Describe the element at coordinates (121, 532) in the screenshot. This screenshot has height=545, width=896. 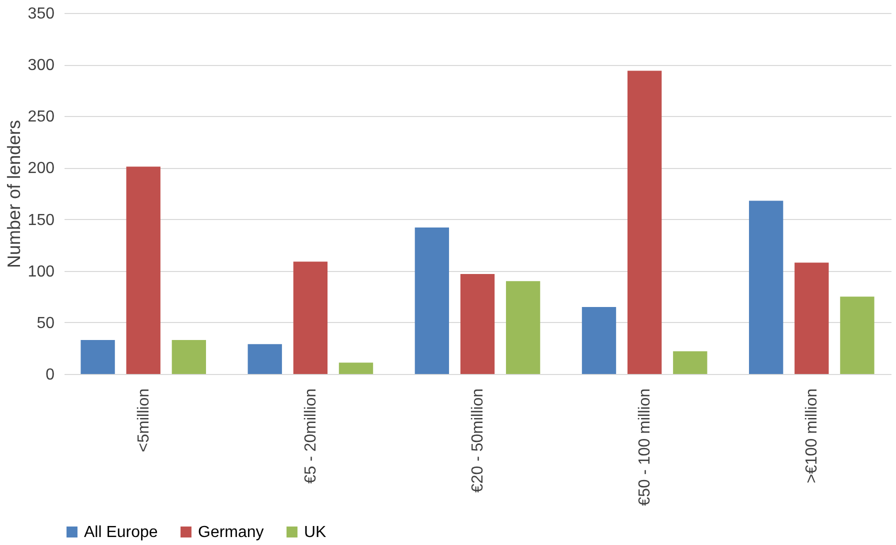
I see `legend-label: All Europe` at that location.